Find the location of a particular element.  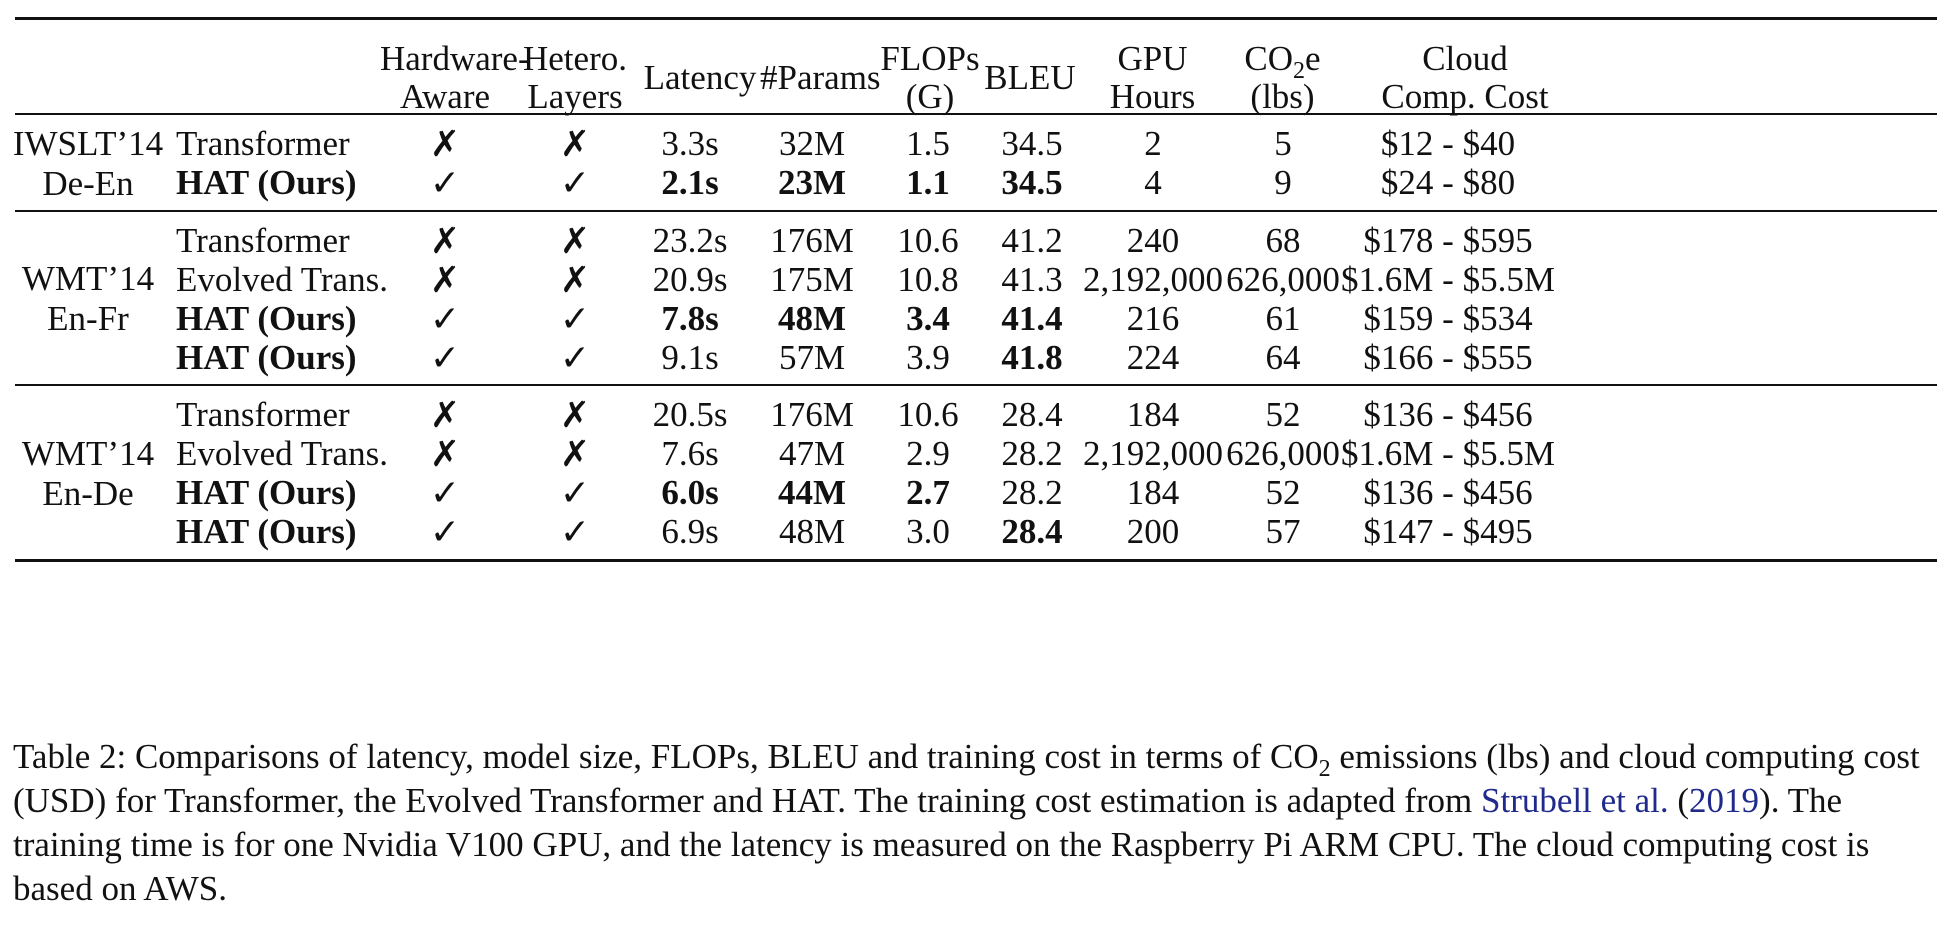

flops-cell: 2.7 is located at coordinates (928, 492).